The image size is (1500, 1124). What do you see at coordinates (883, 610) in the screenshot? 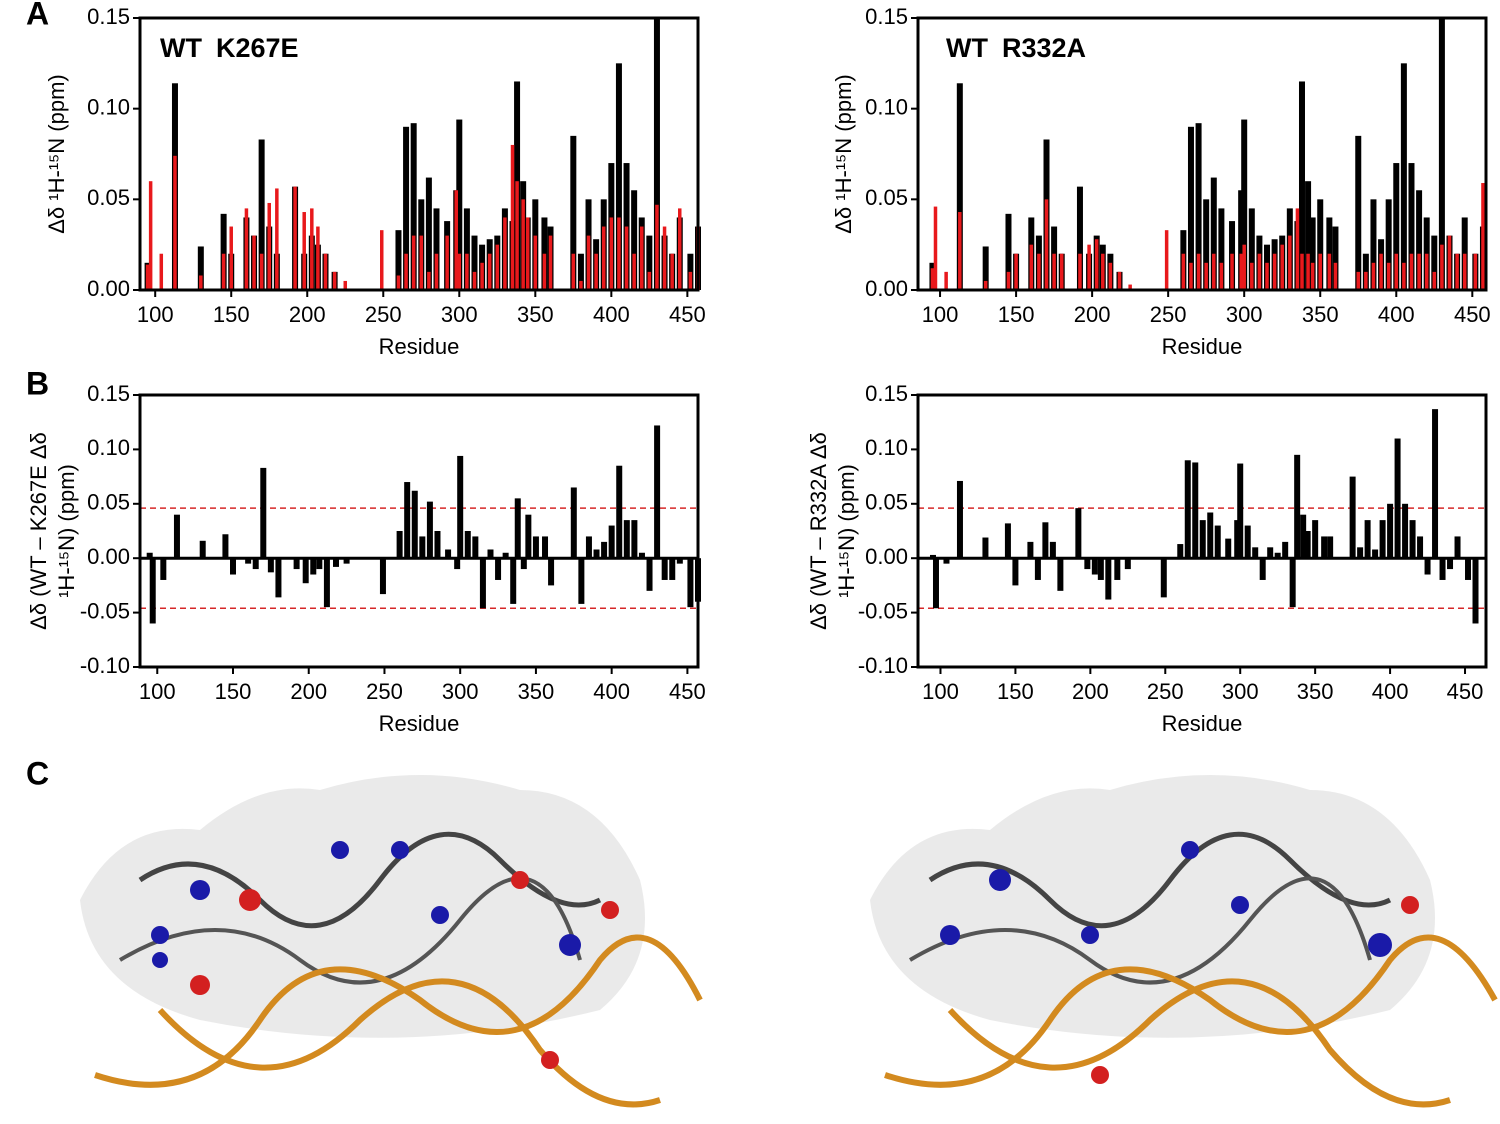
I see `y-tick-label: -0.05` at bounding box center [883, 610].